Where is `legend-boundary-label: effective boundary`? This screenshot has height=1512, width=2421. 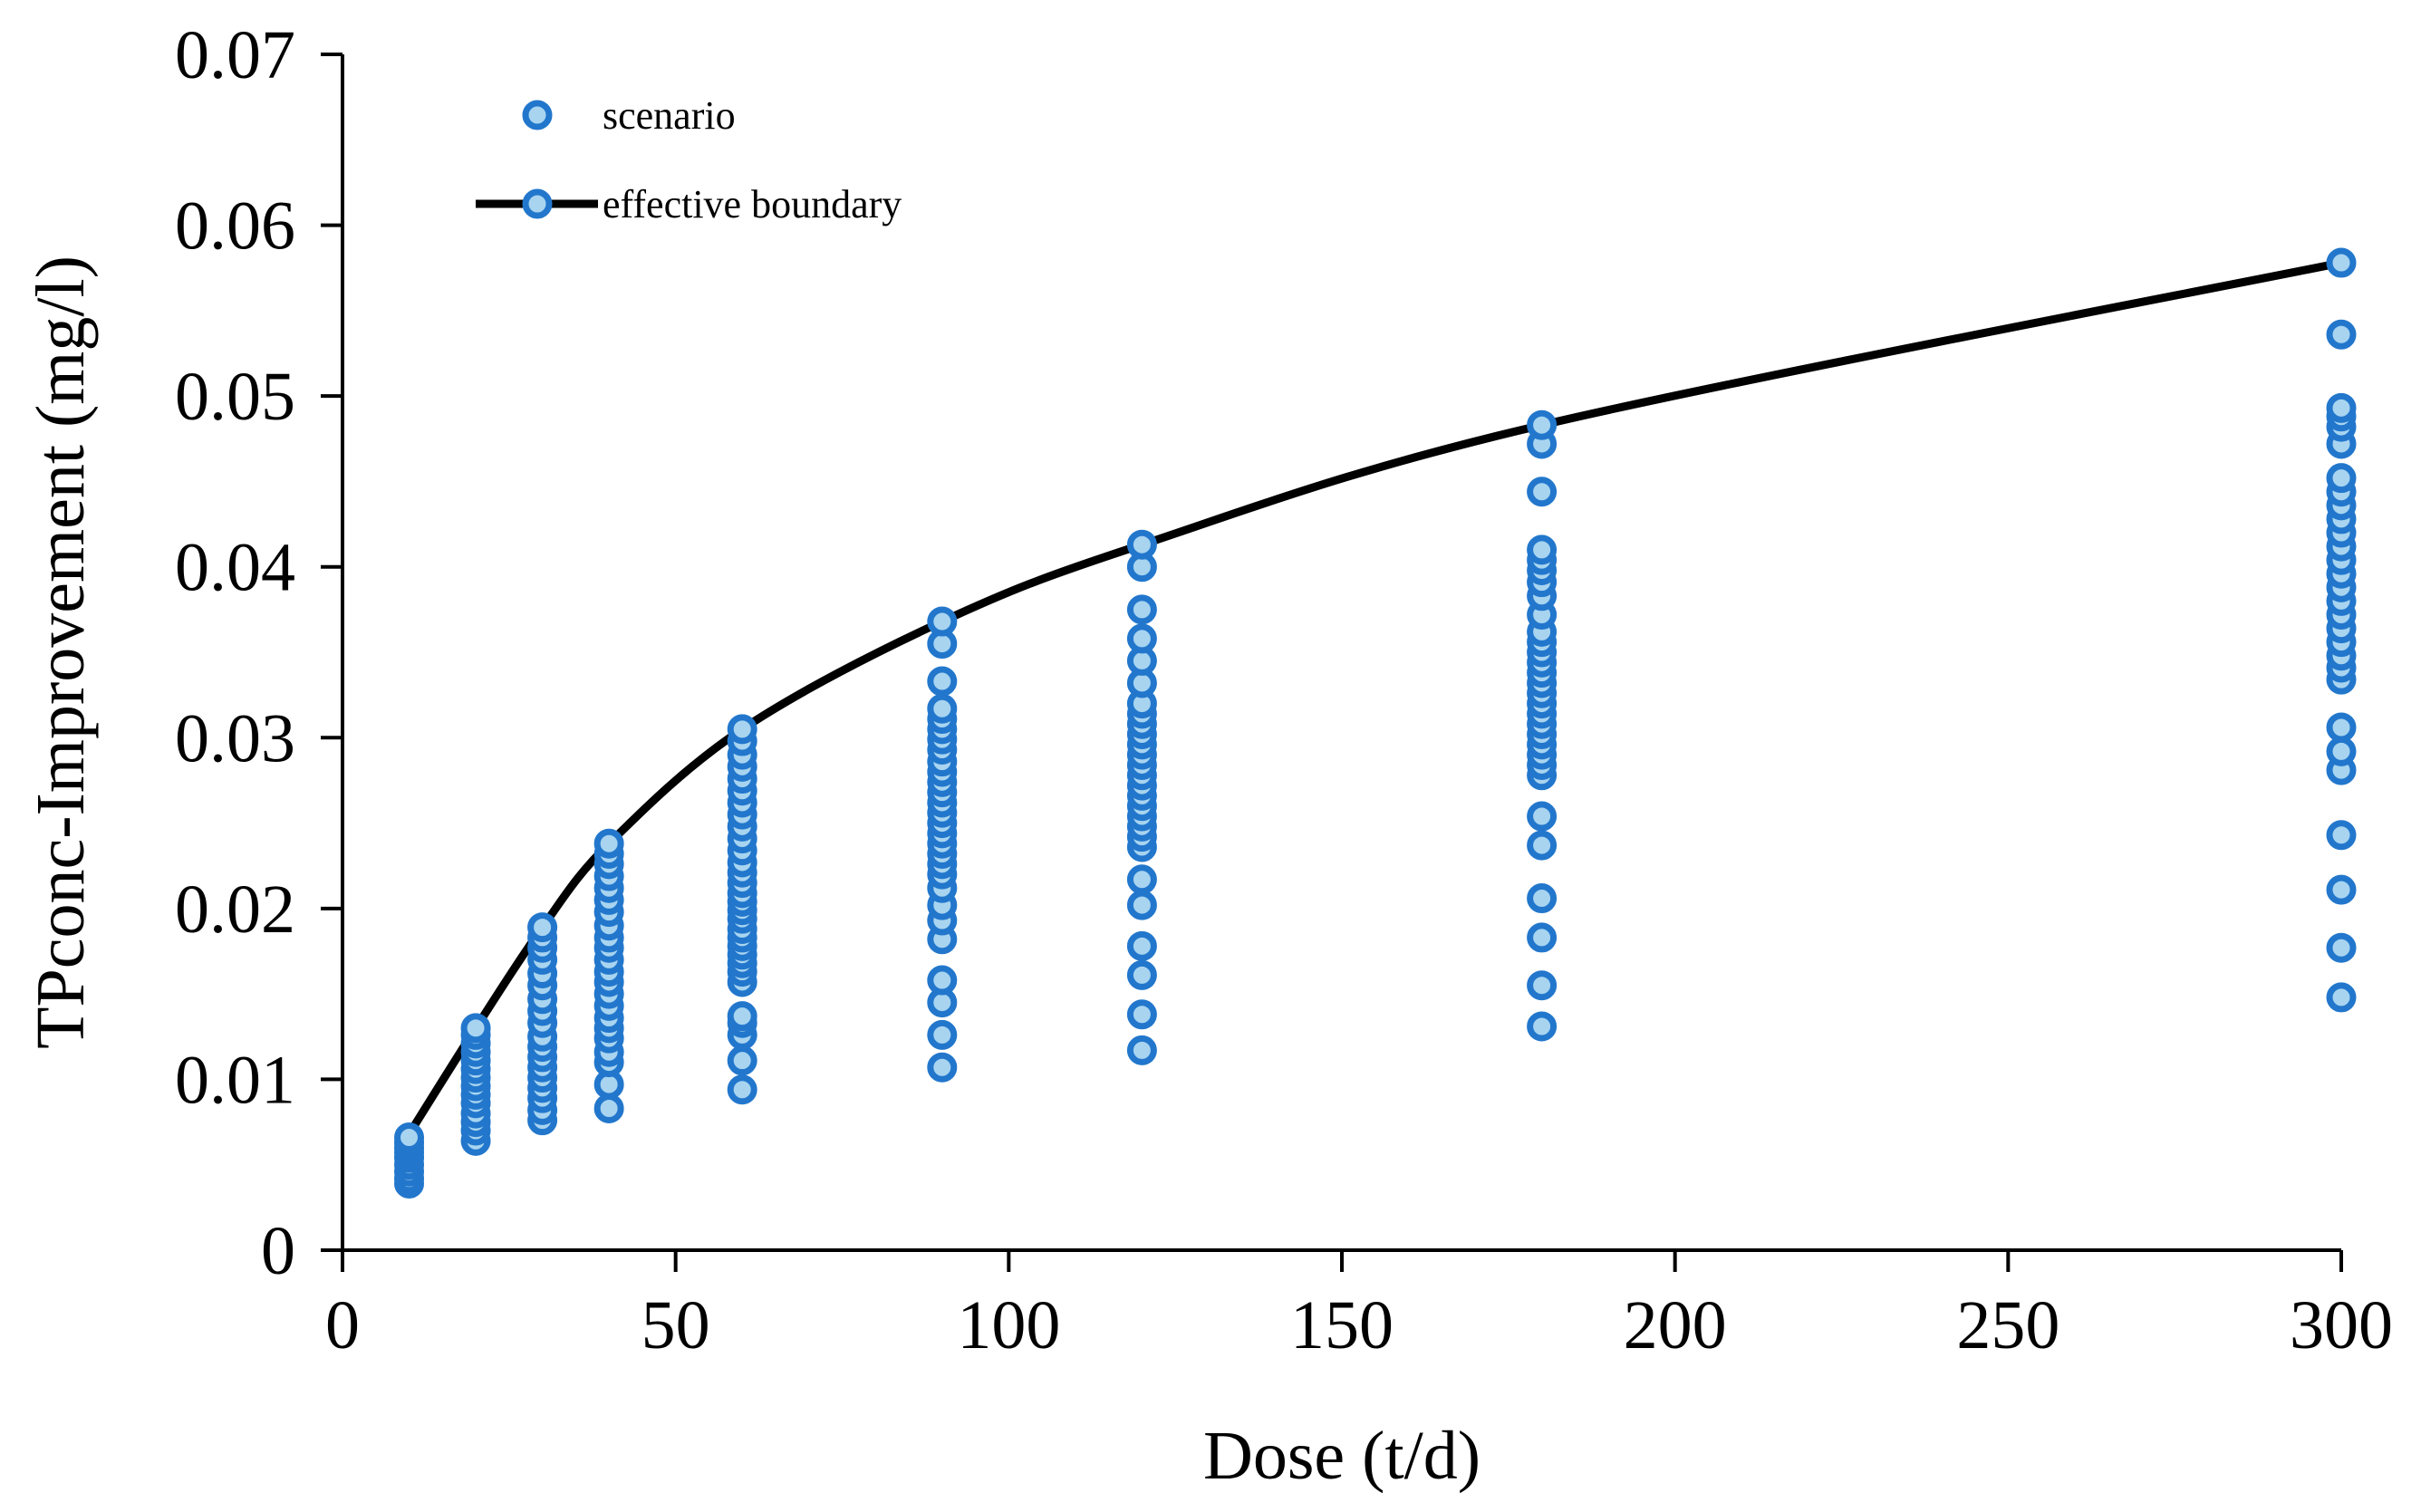 legend-boundary-label: effective boundary is located at coordinates (752, 204).